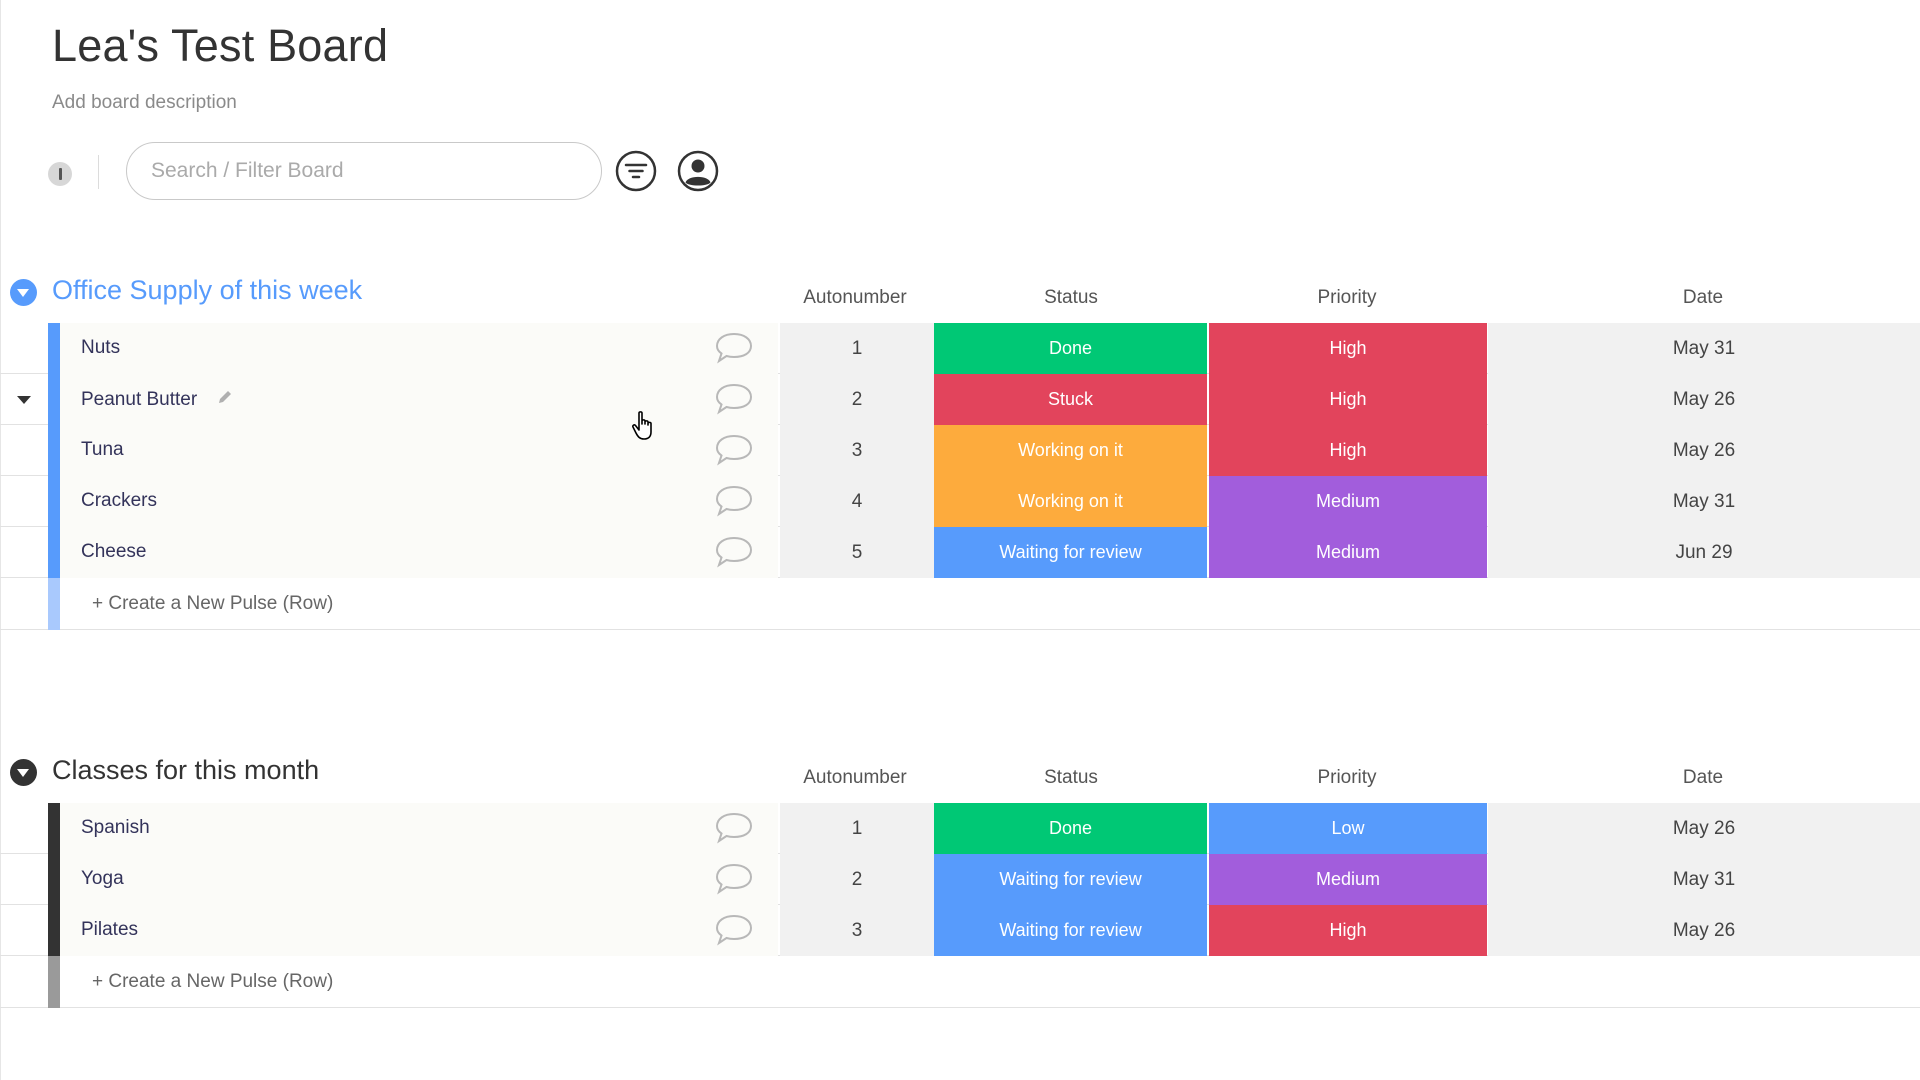  I want to click on autonumber-cell: 5, so click(857, 552).